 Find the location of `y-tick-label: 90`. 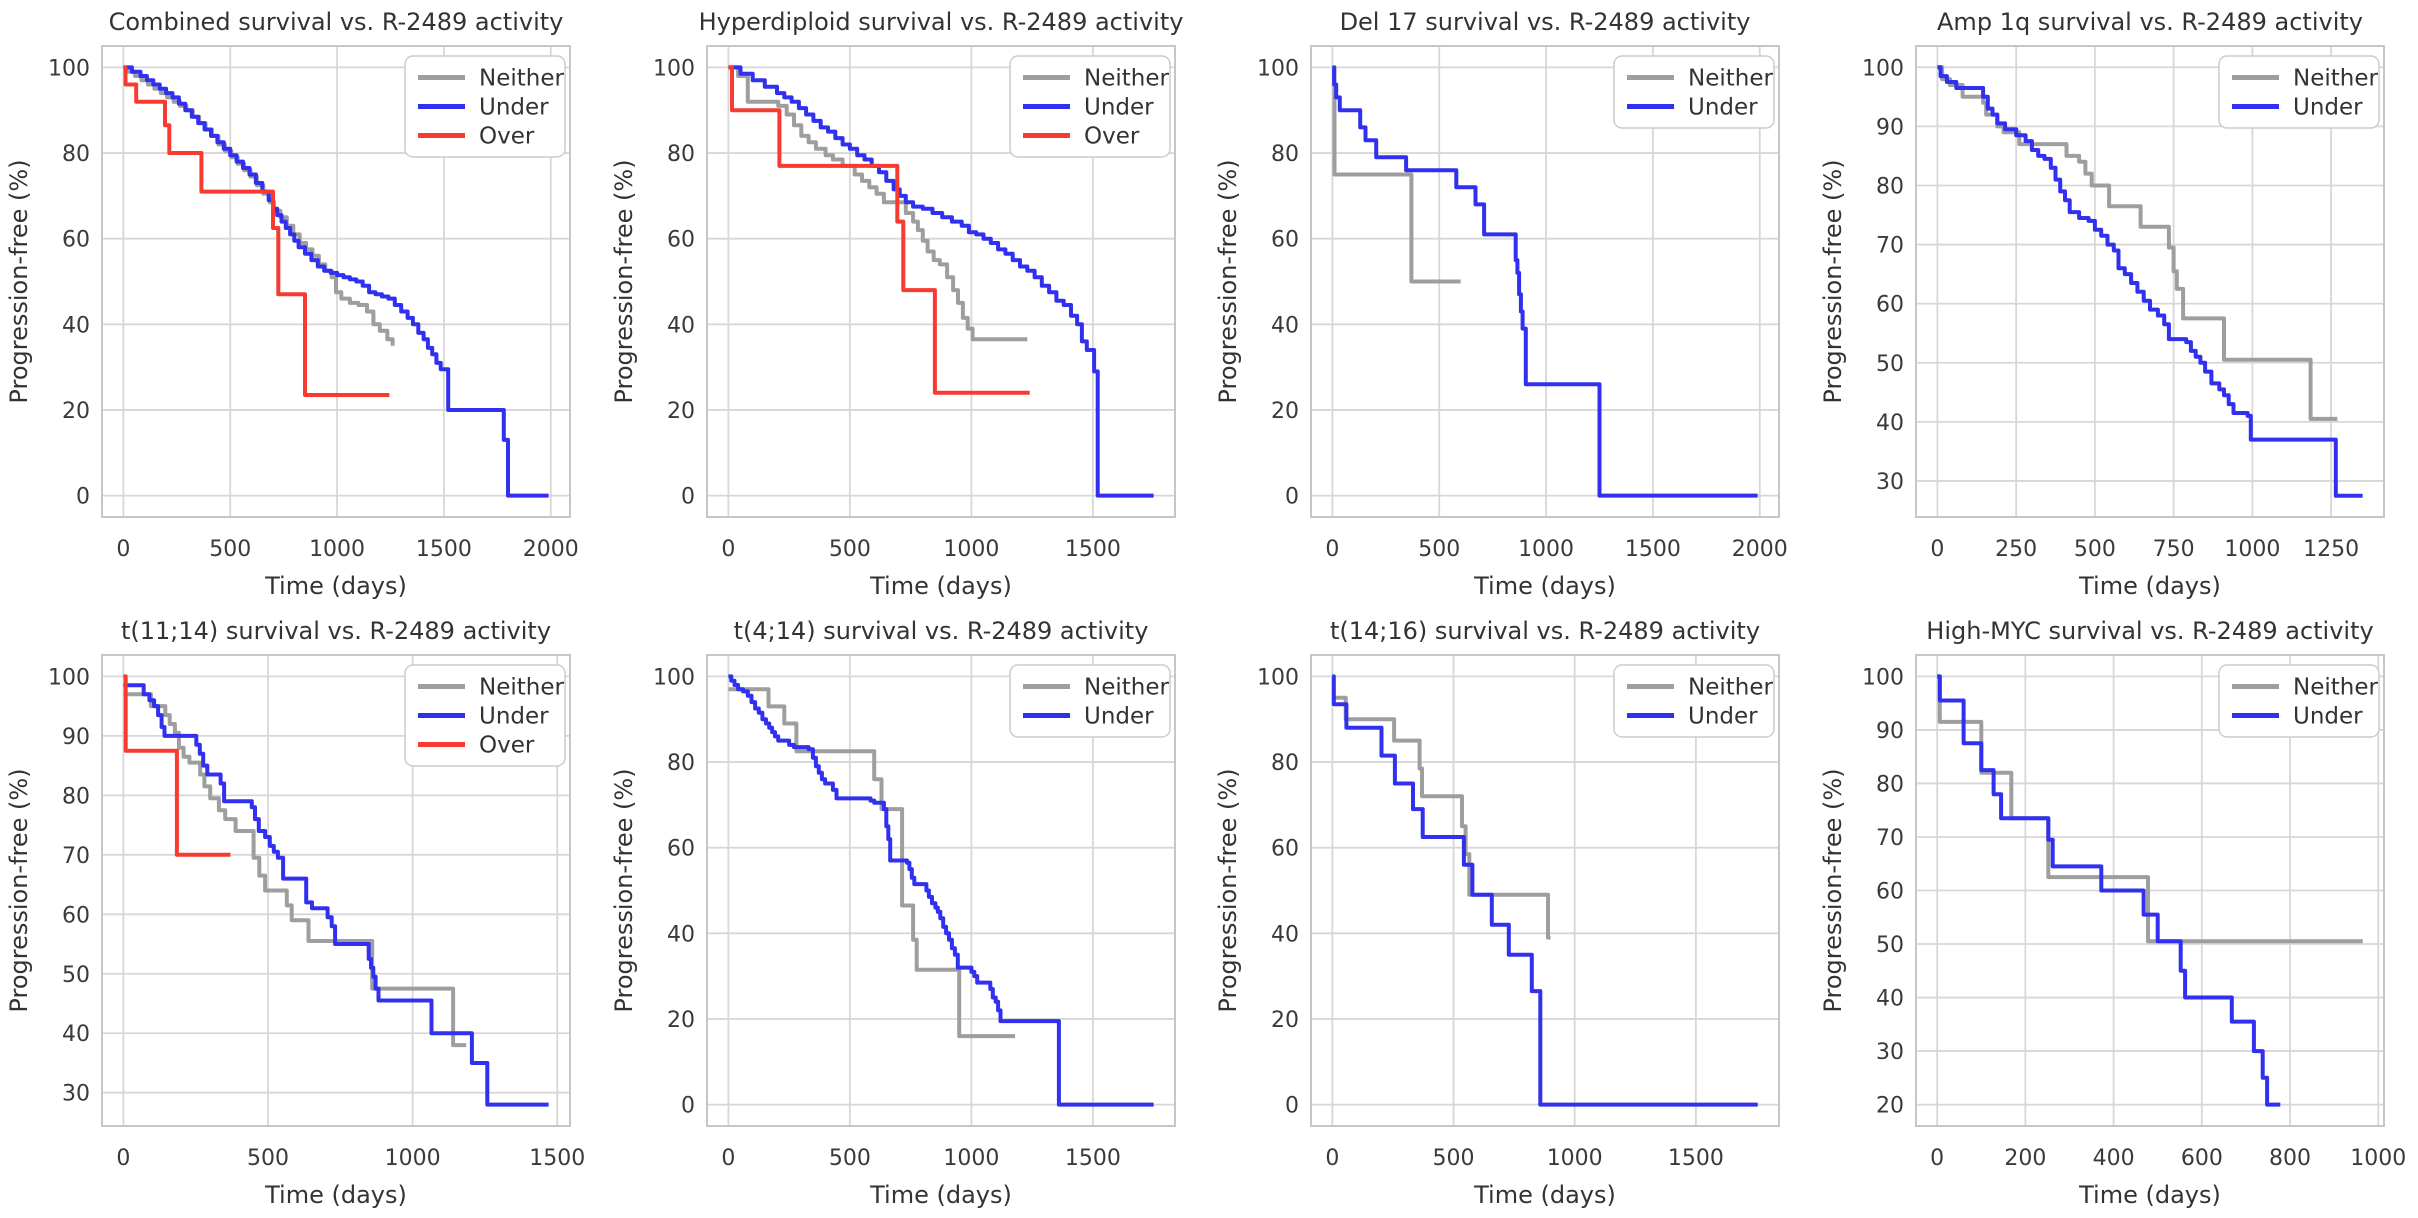

y-tick-label: 90 is located at coordinates (76, 737).